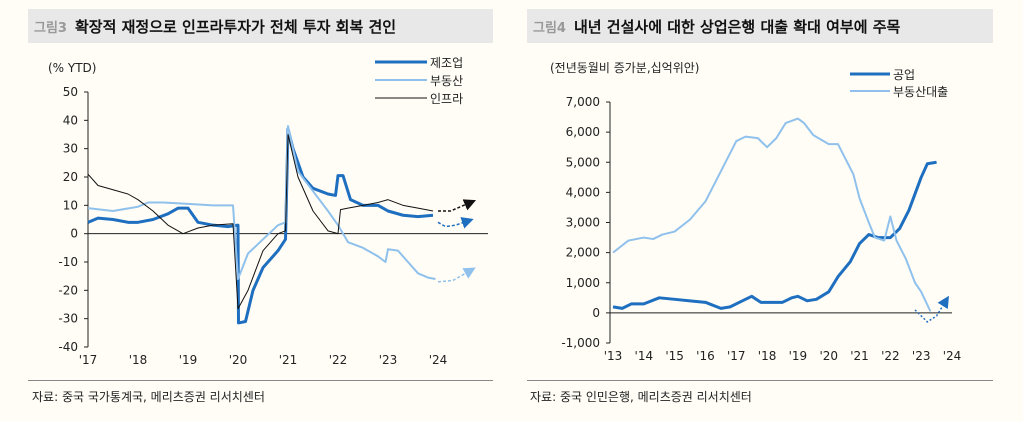  Describe the element at coordinates (68, 290) in the screenshot. I see `y-tick-label: -20` at that location.